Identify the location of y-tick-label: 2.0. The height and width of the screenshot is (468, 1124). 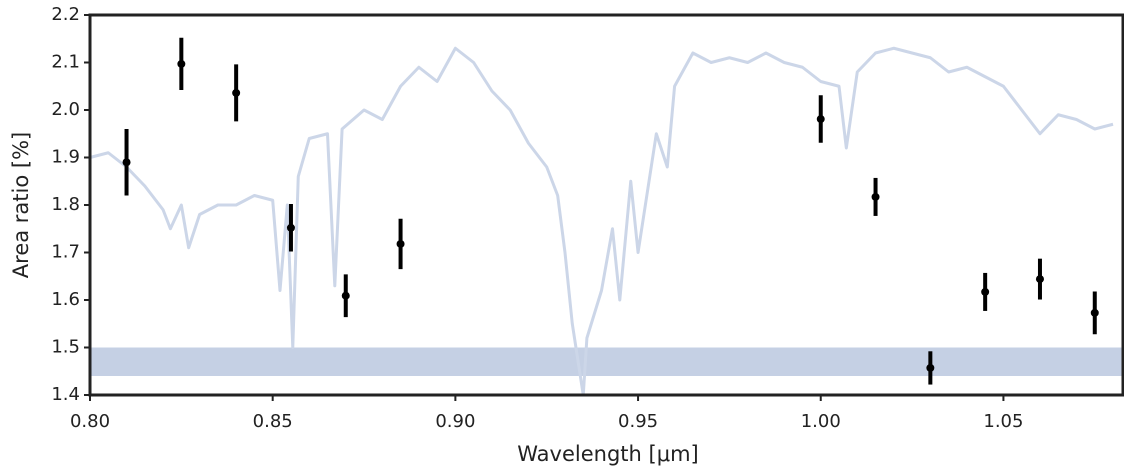
(65, 109).